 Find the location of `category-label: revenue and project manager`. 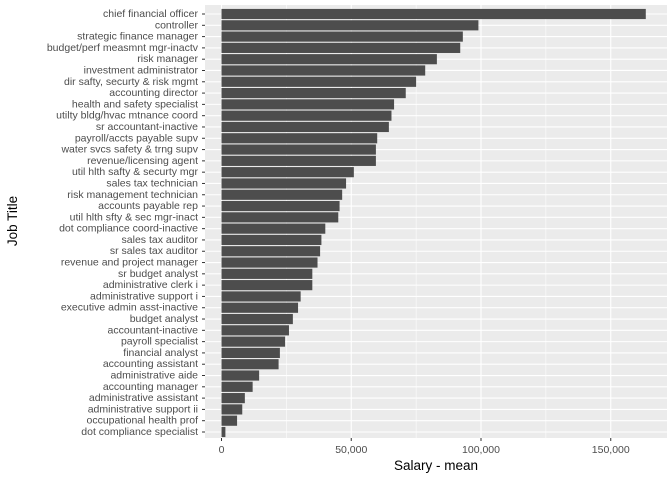

category-label: revenue and project manager is located at coordinates (130, 263).